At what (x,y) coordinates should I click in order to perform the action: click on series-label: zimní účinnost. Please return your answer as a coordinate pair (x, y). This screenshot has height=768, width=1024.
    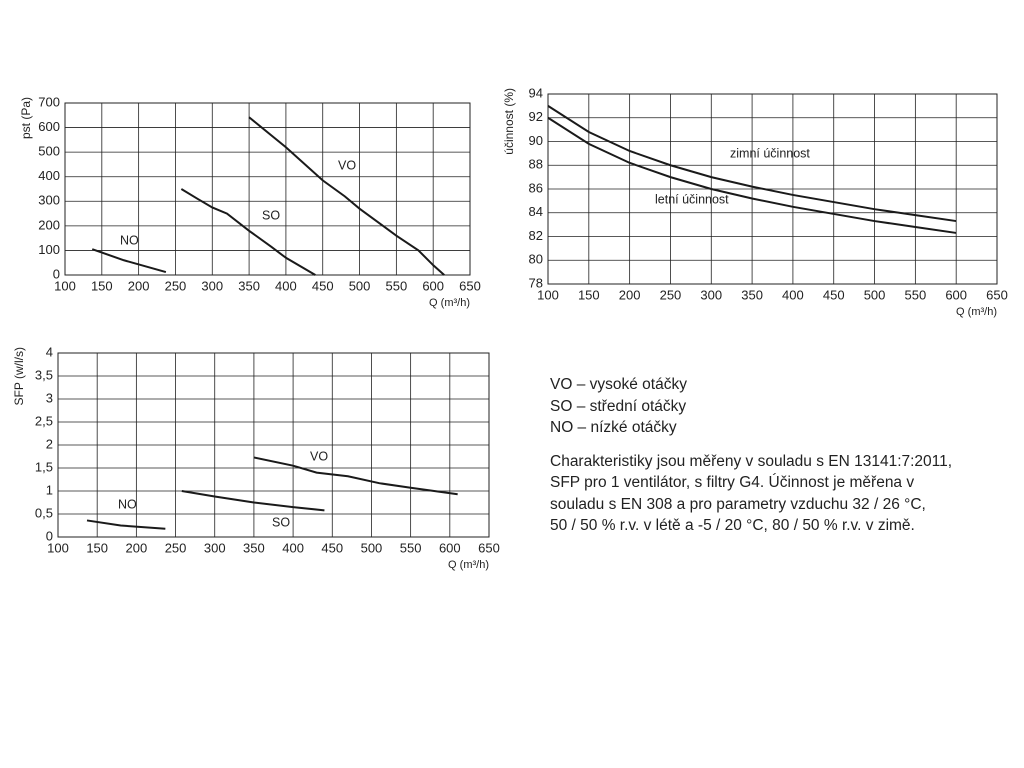
    Looking at the image, I should click on (770, 153).